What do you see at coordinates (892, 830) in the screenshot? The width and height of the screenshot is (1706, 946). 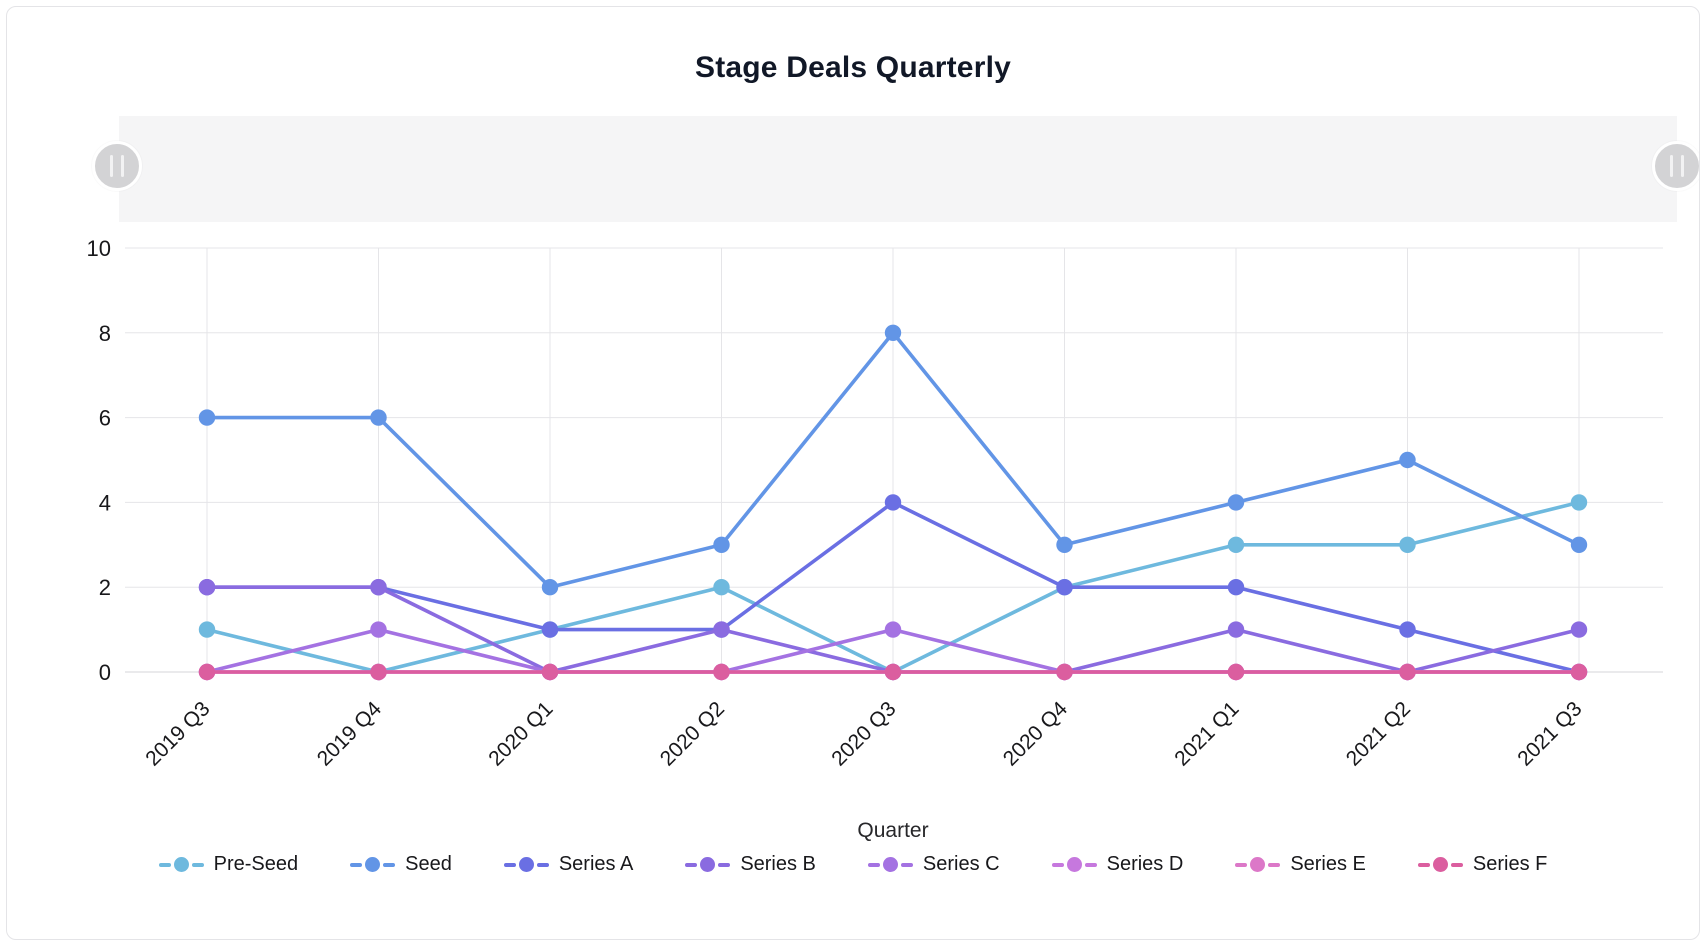 I see `x-axis-title: Quarter` at bounding box center [892, 830].